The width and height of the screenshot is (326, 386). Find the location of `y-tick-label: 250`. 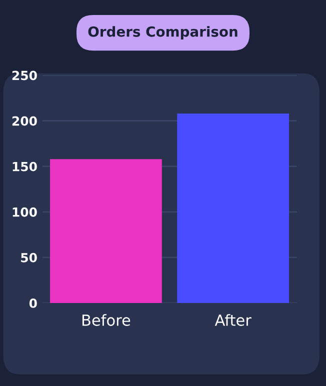

y-tick-label: 250 is located at coordinates (24, 75).